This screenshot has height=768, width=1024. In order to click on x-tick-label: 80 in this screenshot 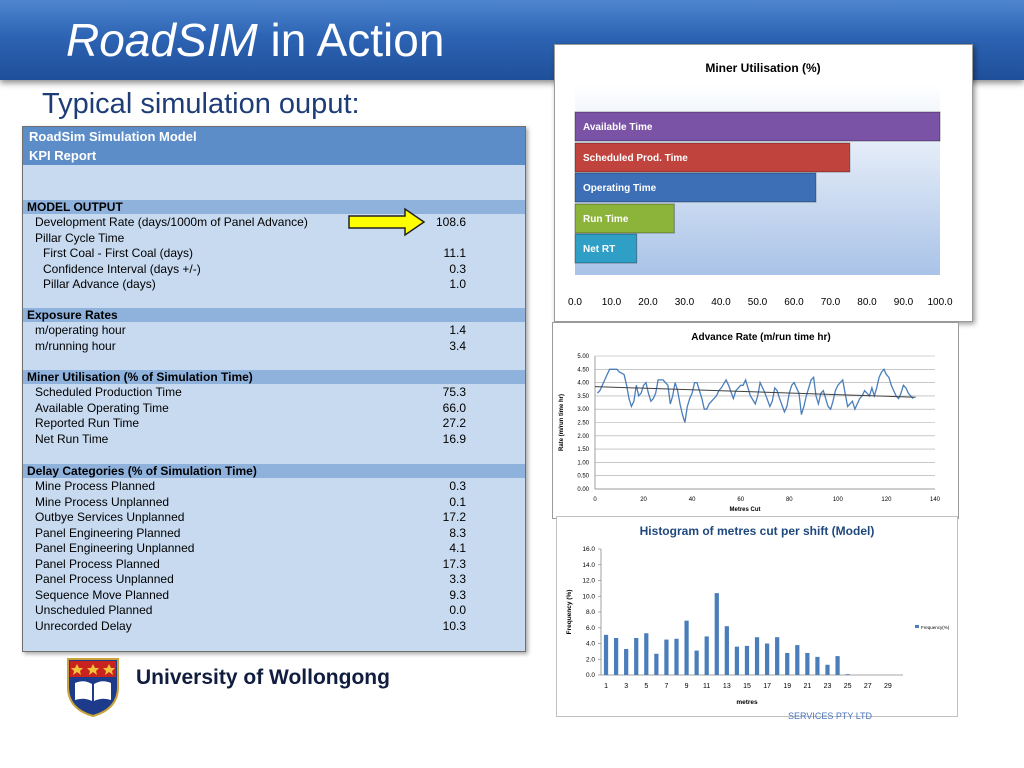, I will do `click(789, 500)`.